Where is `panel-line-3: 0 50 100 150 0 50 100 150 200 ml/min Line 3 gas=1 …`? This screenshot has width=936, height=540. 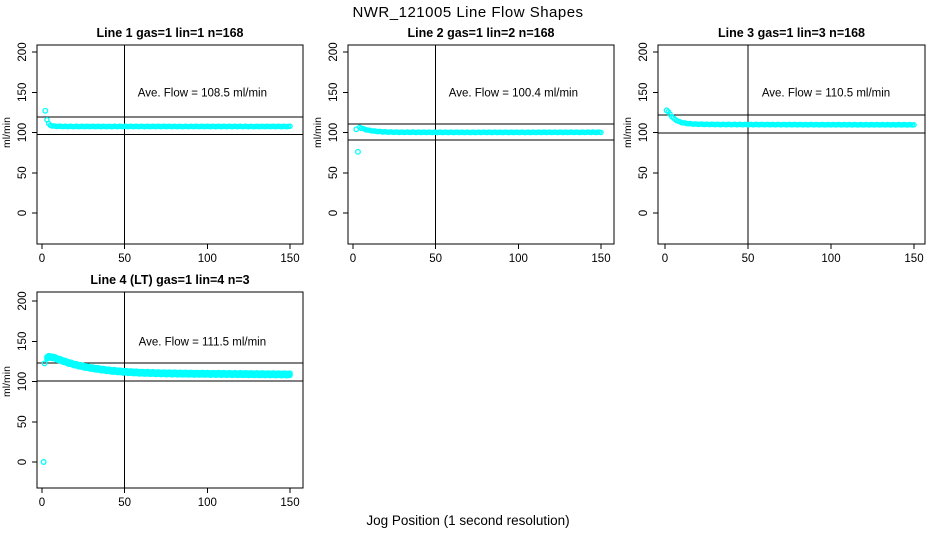
panel-line-3: 0 50 100 150 0 50 100 150 200 ml/min Line 3 gas=1 … is located at coordinates (774, 145).